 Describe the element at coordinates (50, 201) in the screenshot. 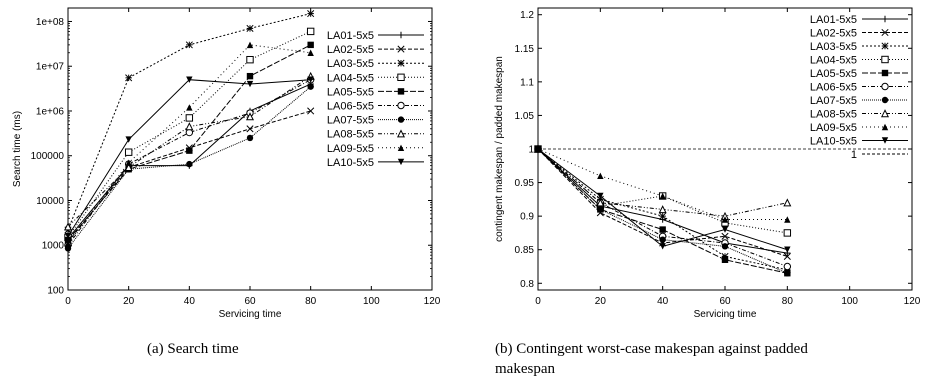

I see `y-tick-label: 10000` at that location.